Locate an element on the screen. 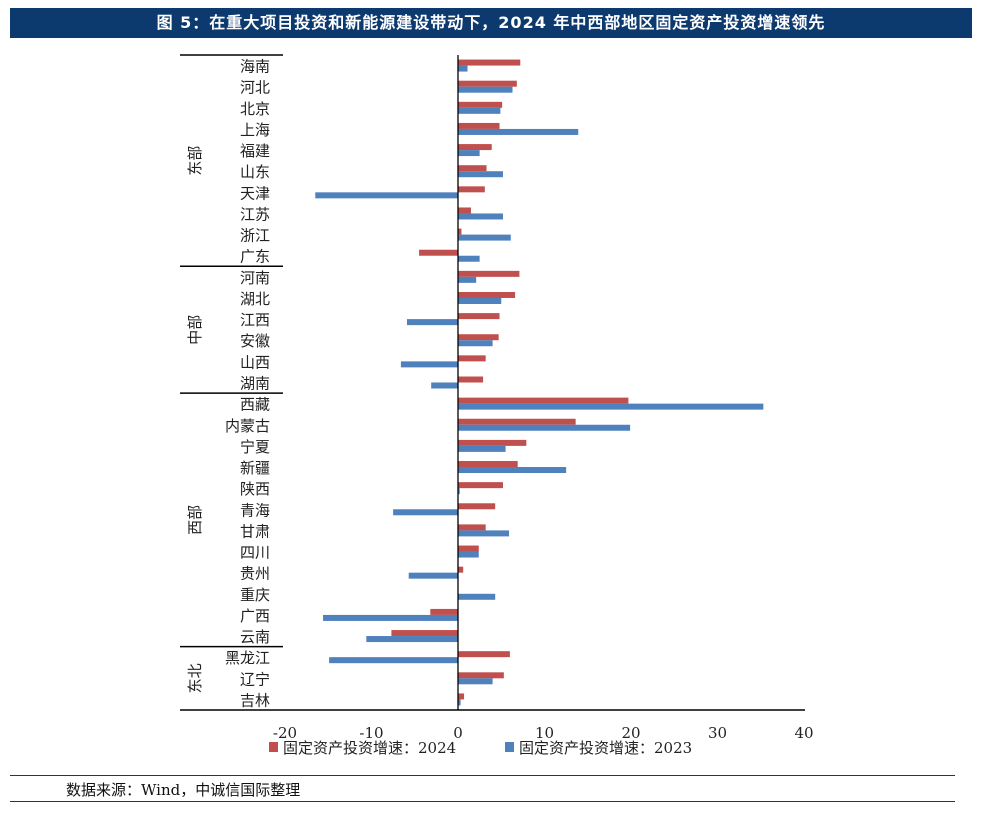  bar-2023-陕西 is located at coordinates (459, 491).